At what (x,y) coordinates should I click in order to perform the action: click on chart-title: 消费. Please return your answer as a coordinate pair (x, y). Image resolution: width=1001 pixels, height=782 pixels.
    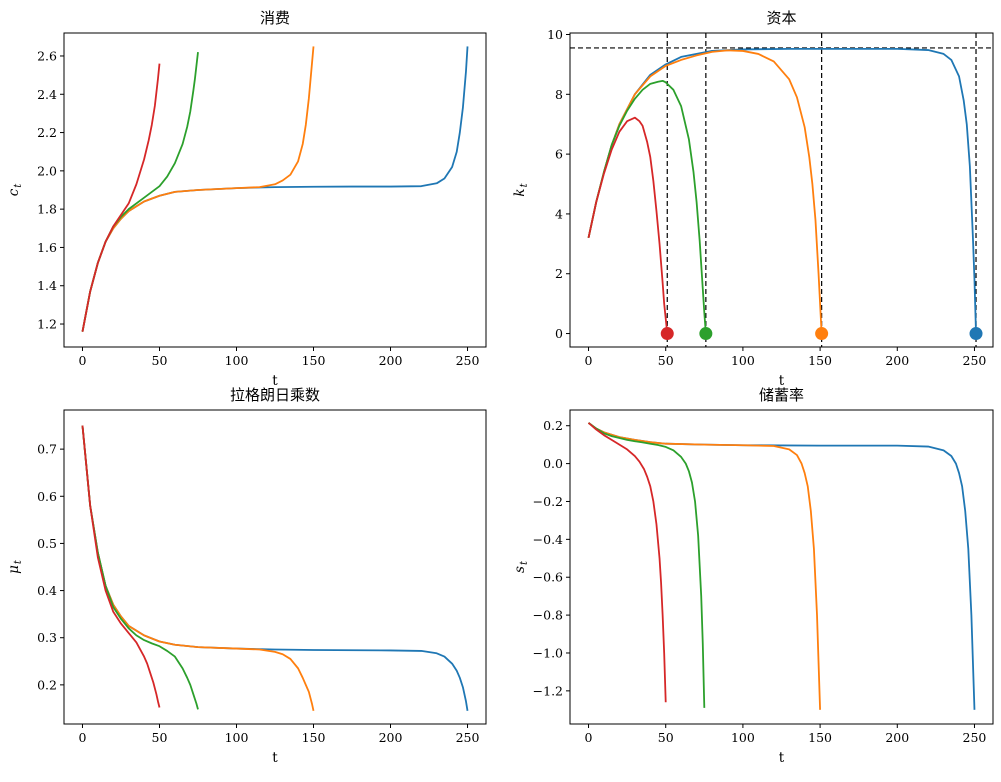
    Looking at the image, I should click on (275, 18).